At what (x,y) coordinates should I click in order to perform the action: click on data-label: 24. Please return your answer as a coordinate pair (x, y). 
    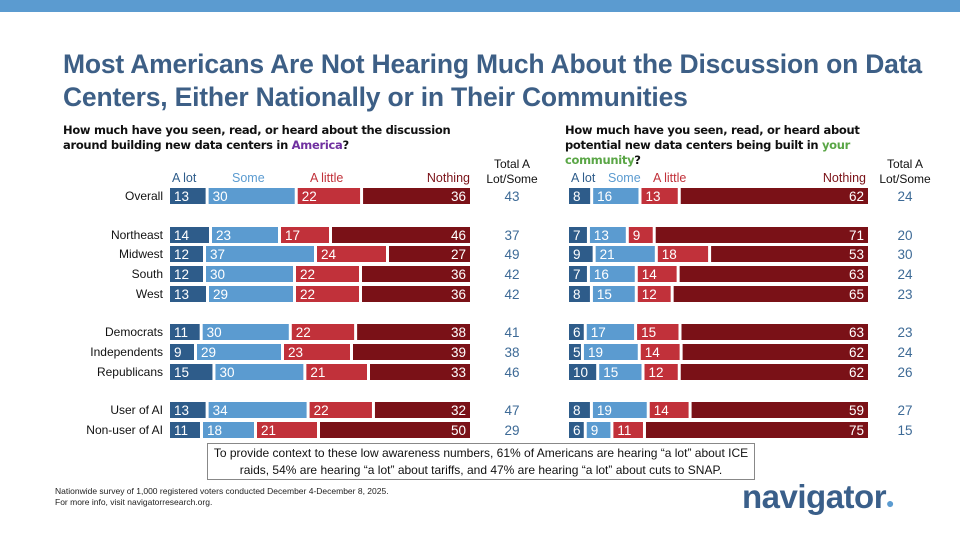
    Looking at the image, I should click on (329, 254).